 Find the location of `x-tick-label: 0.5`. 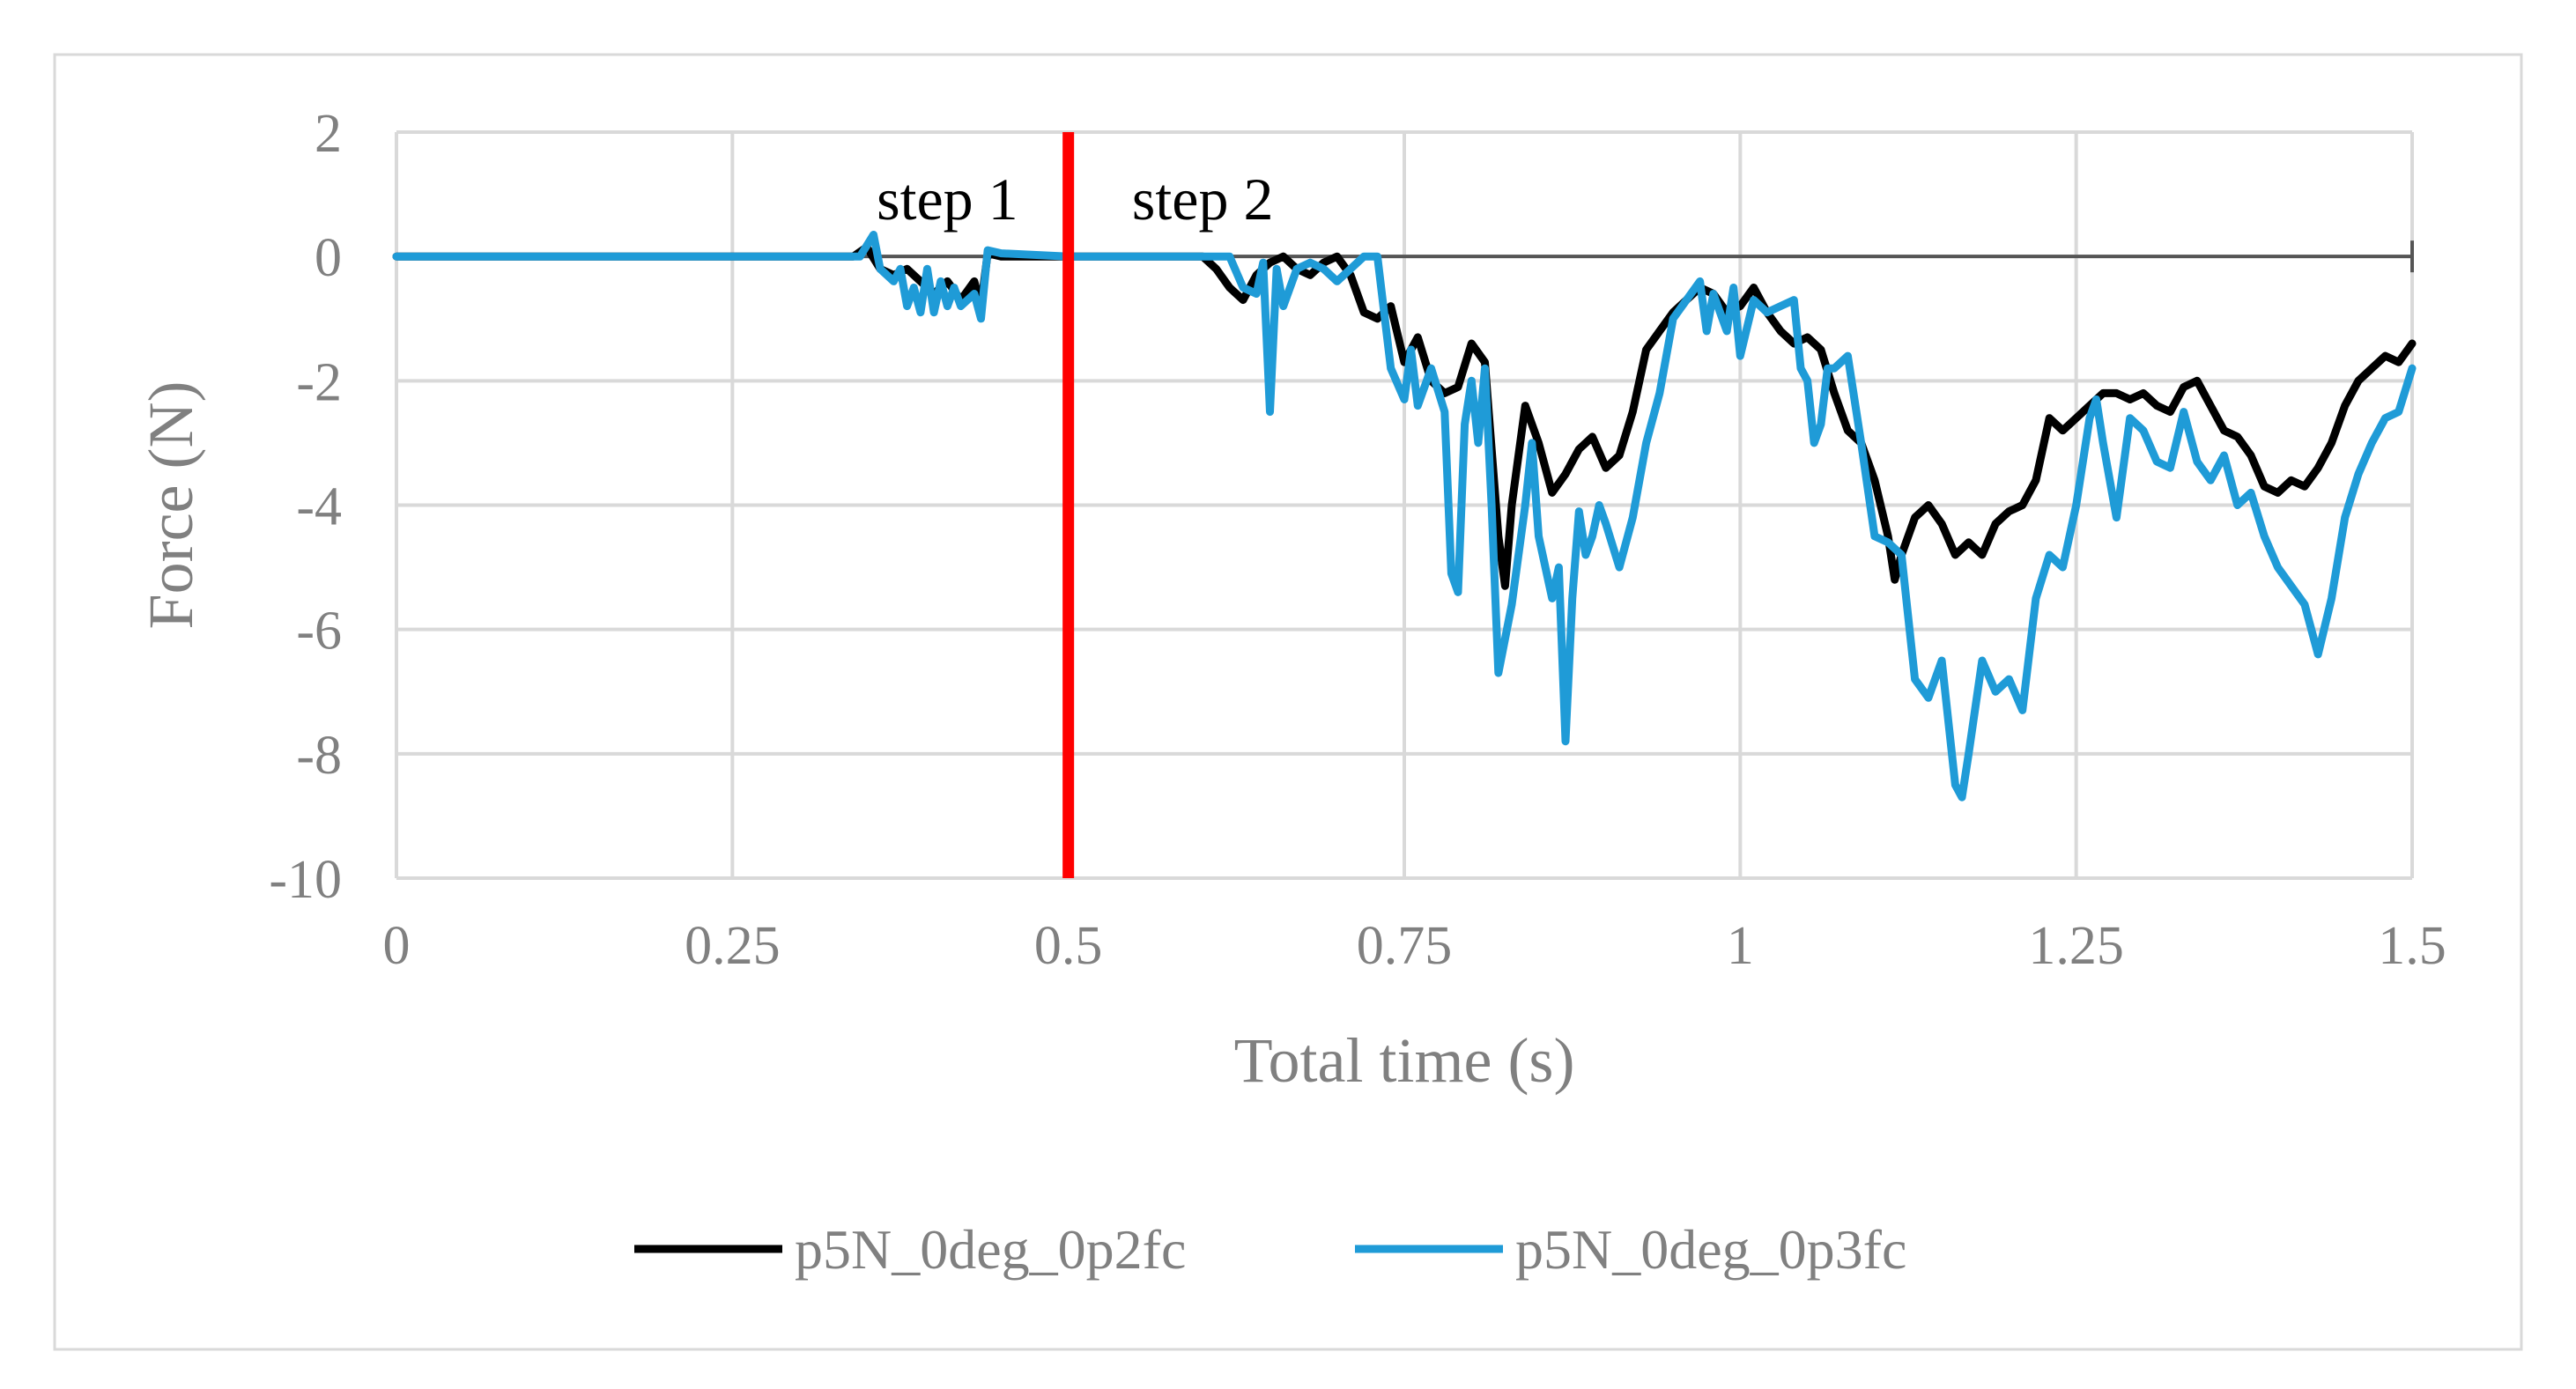

x-tick-label: 0.5 is located at coordinates (1069, 946).